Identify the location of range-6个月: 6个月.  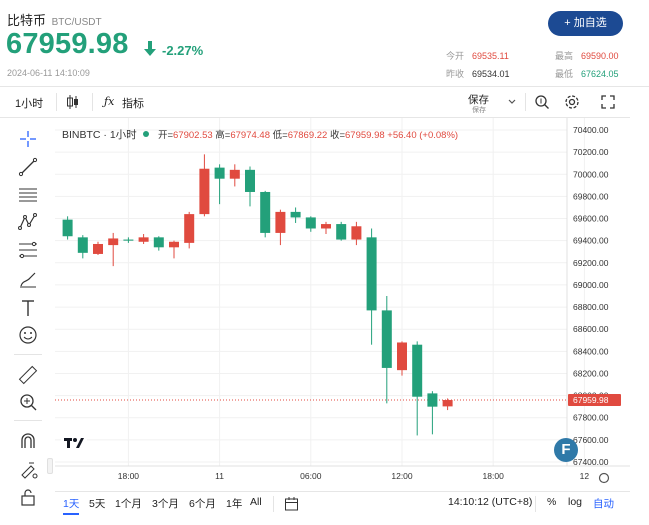
(202, 504).